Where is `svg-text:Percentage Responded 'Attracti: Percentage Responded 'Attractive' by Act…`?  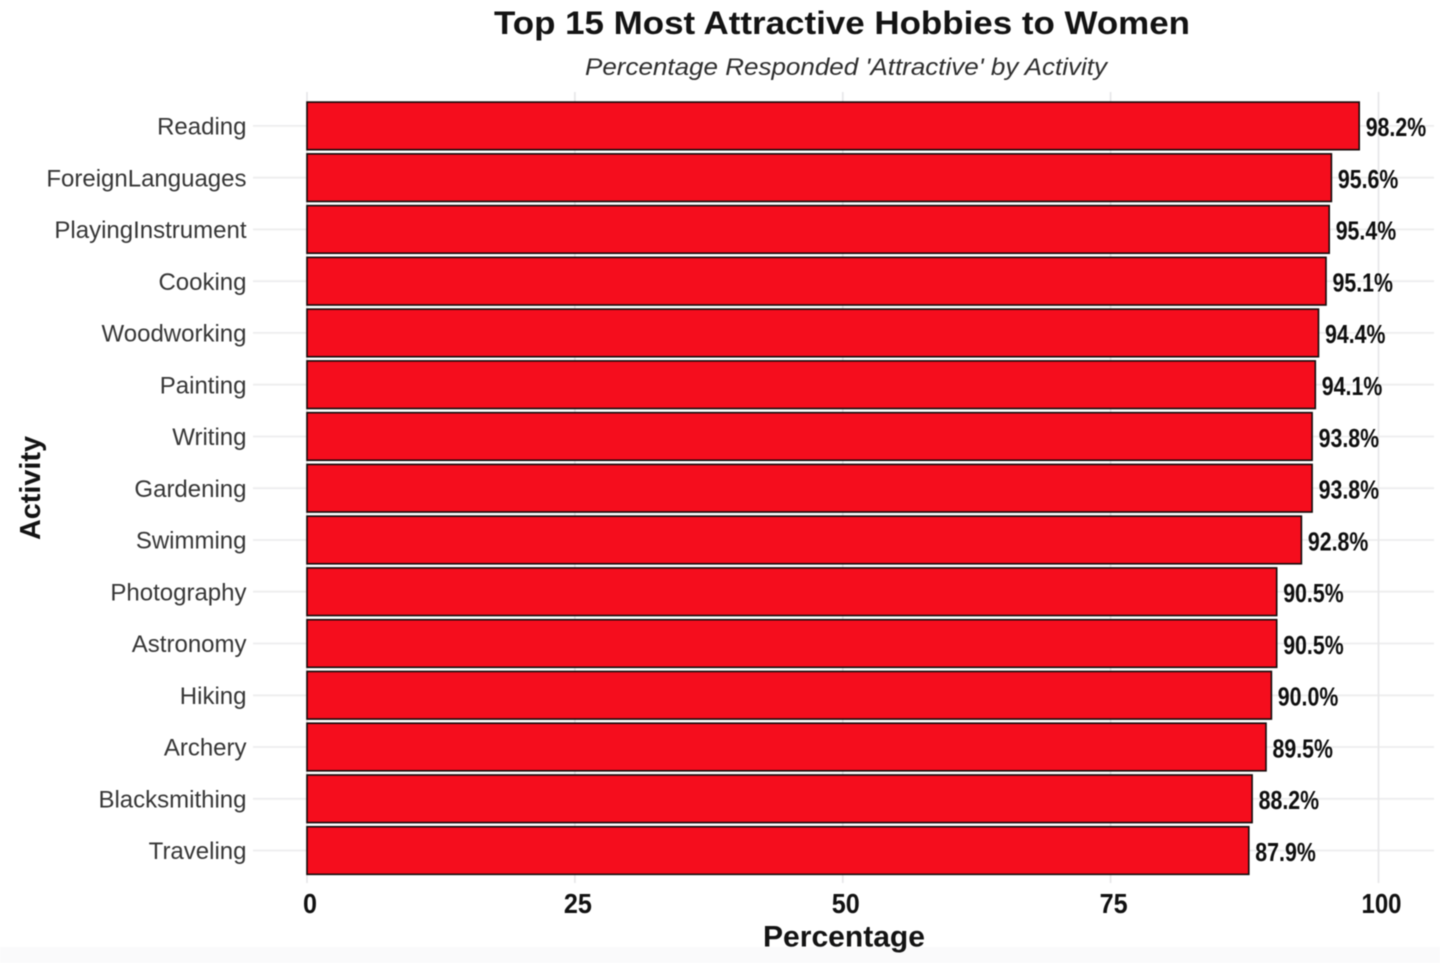 svg-text:Percentage Responded 'Attracti: Percentage Responded 'Attractive' by Act… is located at coordinates (847, 67).